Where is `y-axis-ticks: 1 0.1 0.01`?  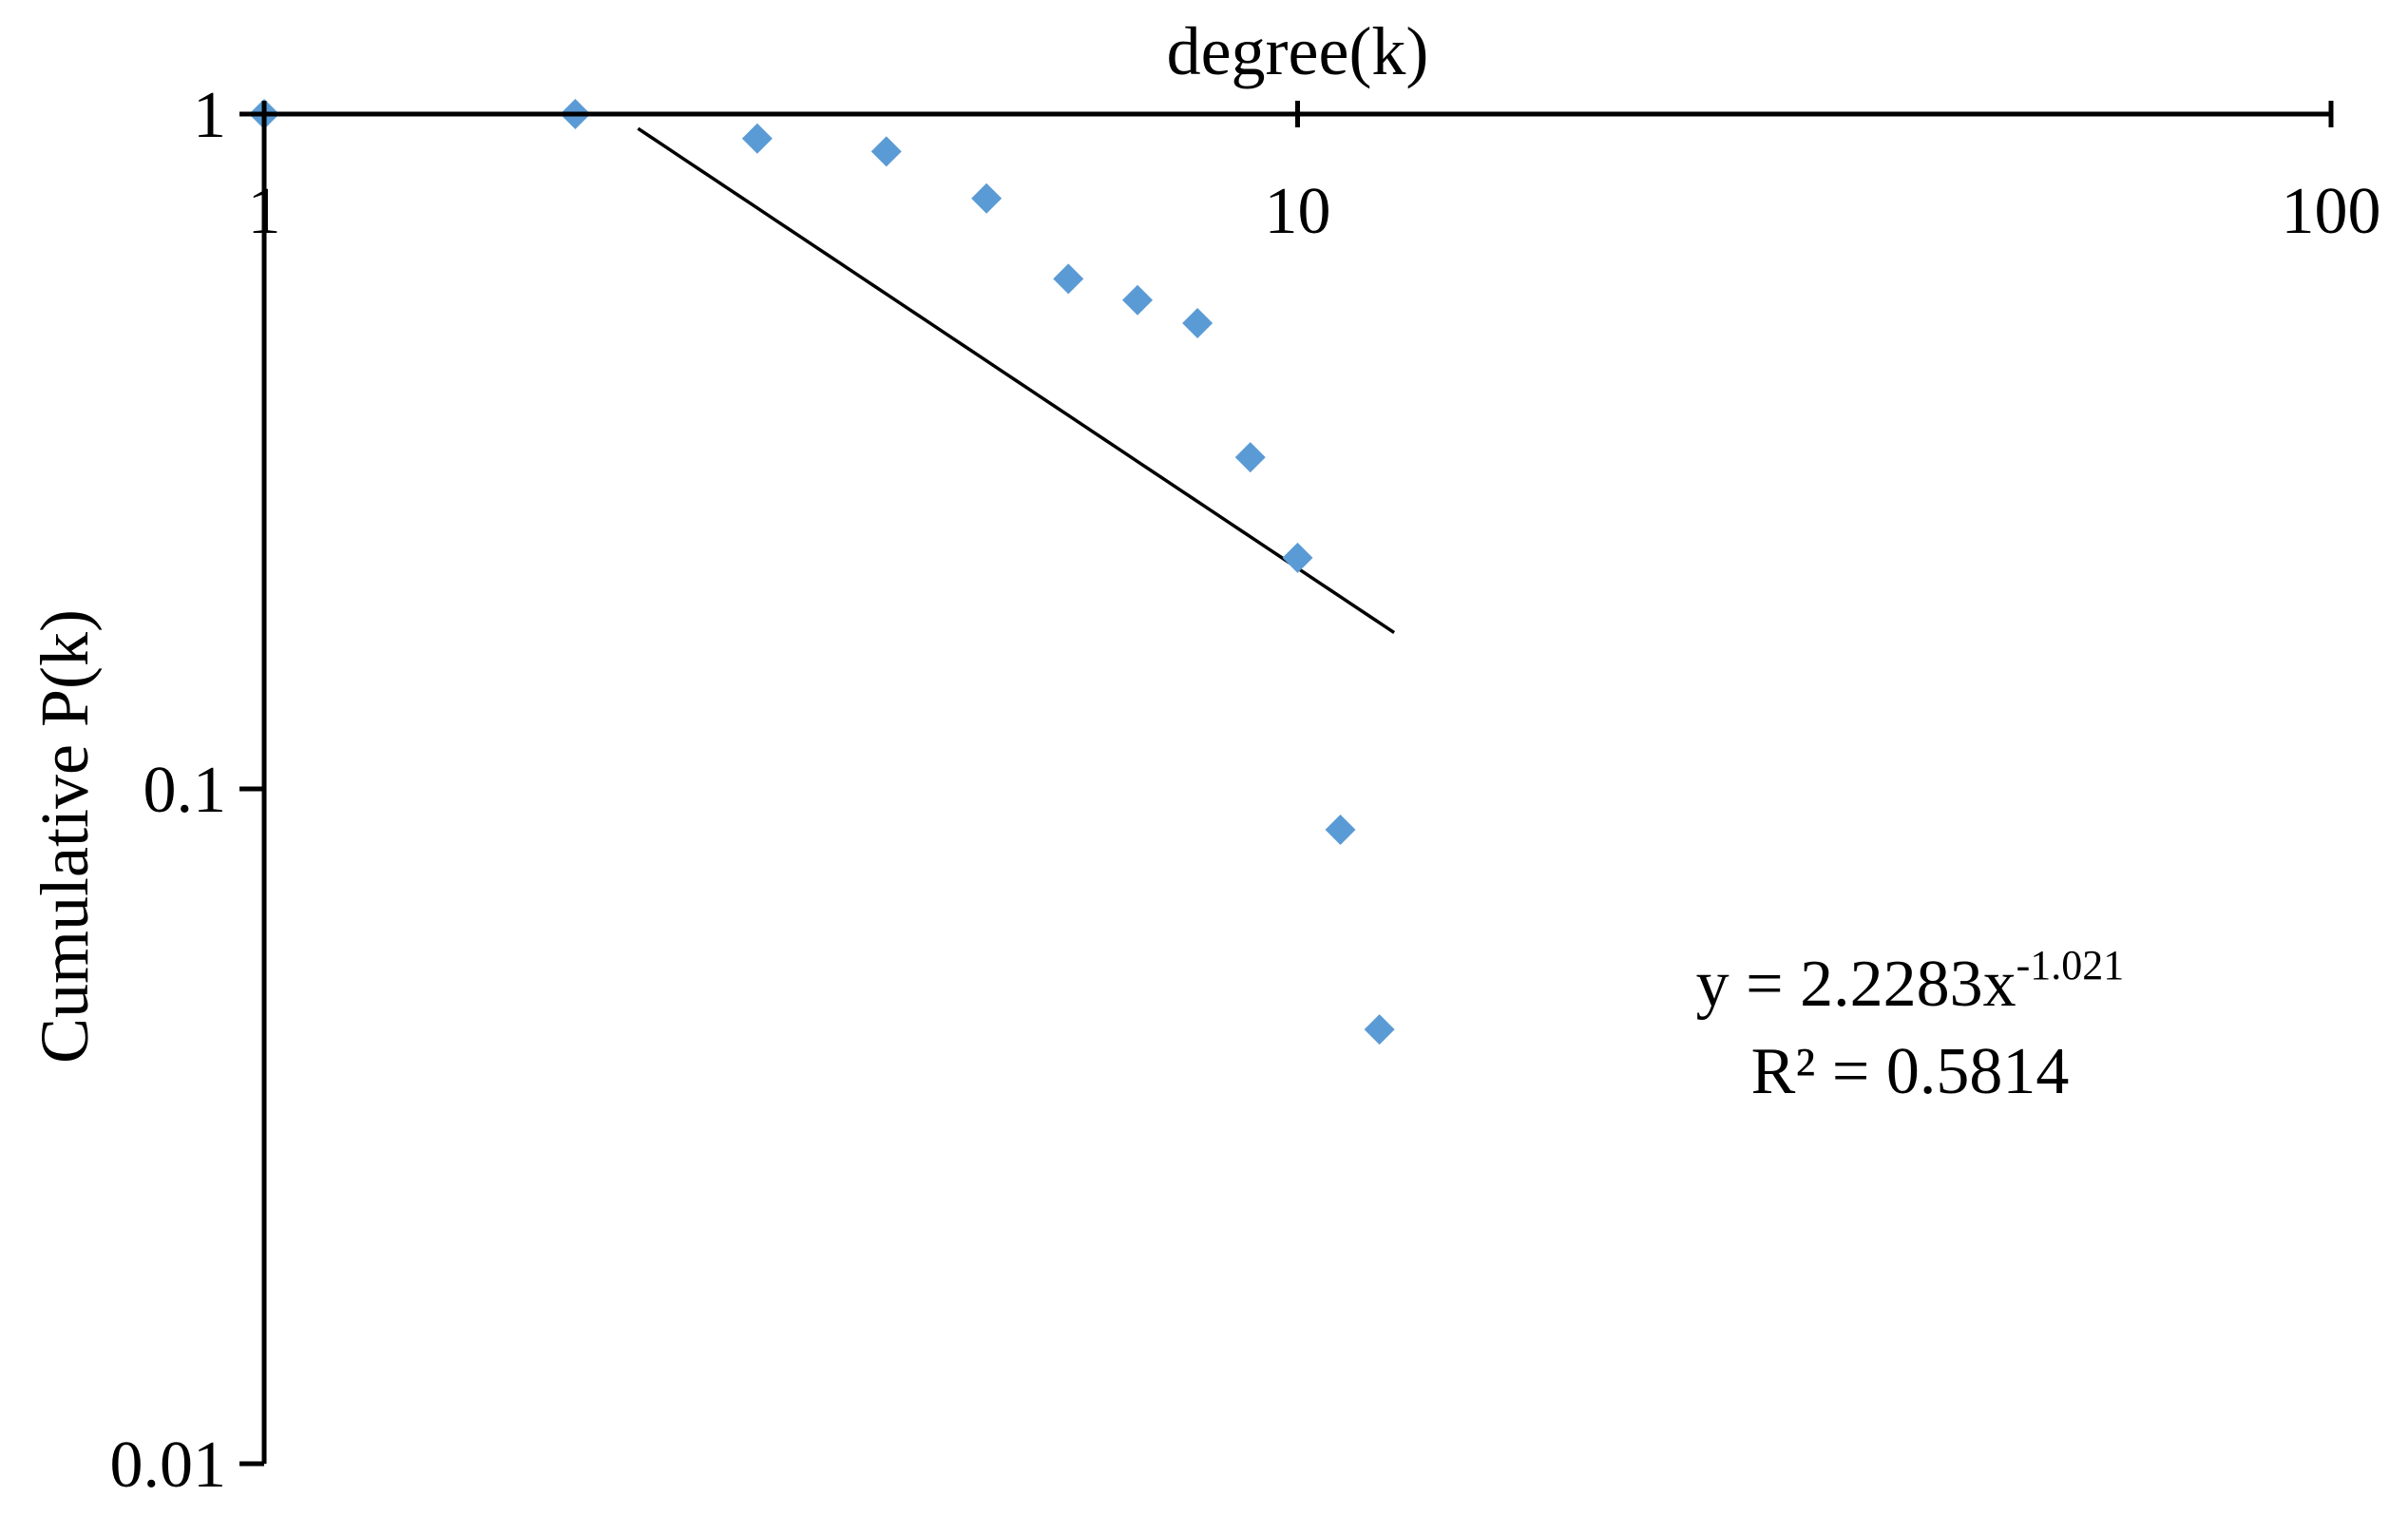
y-axis-ticks: 1 0.1 0.01 is located at coordinates (187, 791).